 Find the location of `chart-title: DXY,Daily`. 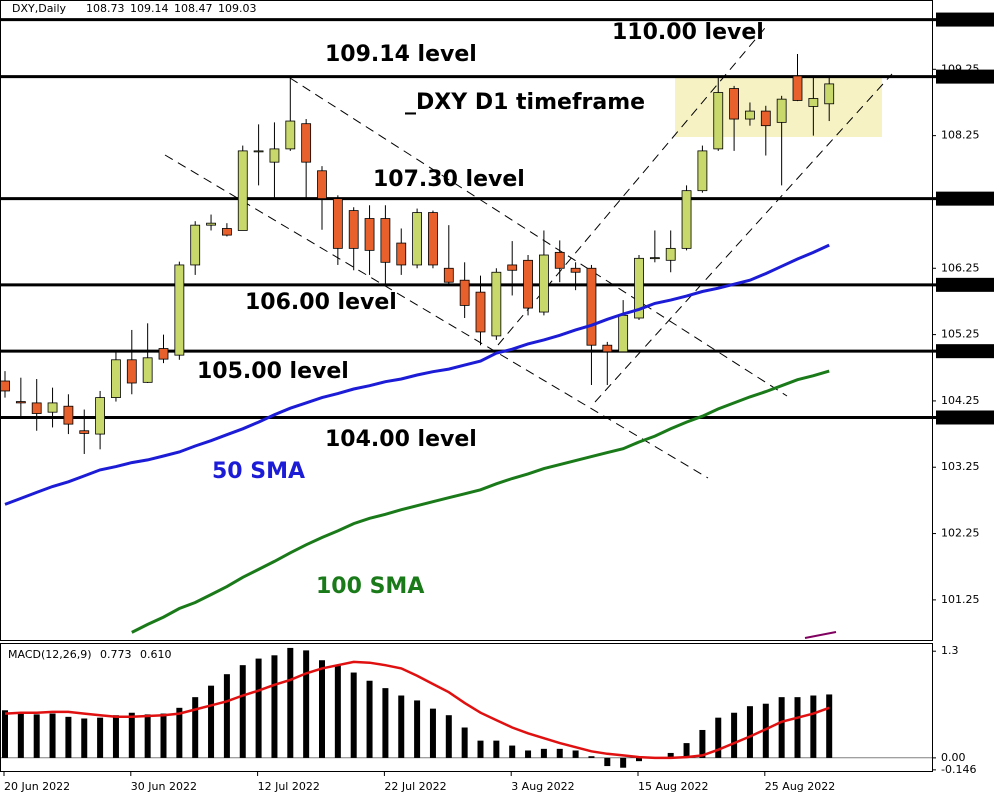

chart-title: DXY,Daily is located at coordinates (39, 8).